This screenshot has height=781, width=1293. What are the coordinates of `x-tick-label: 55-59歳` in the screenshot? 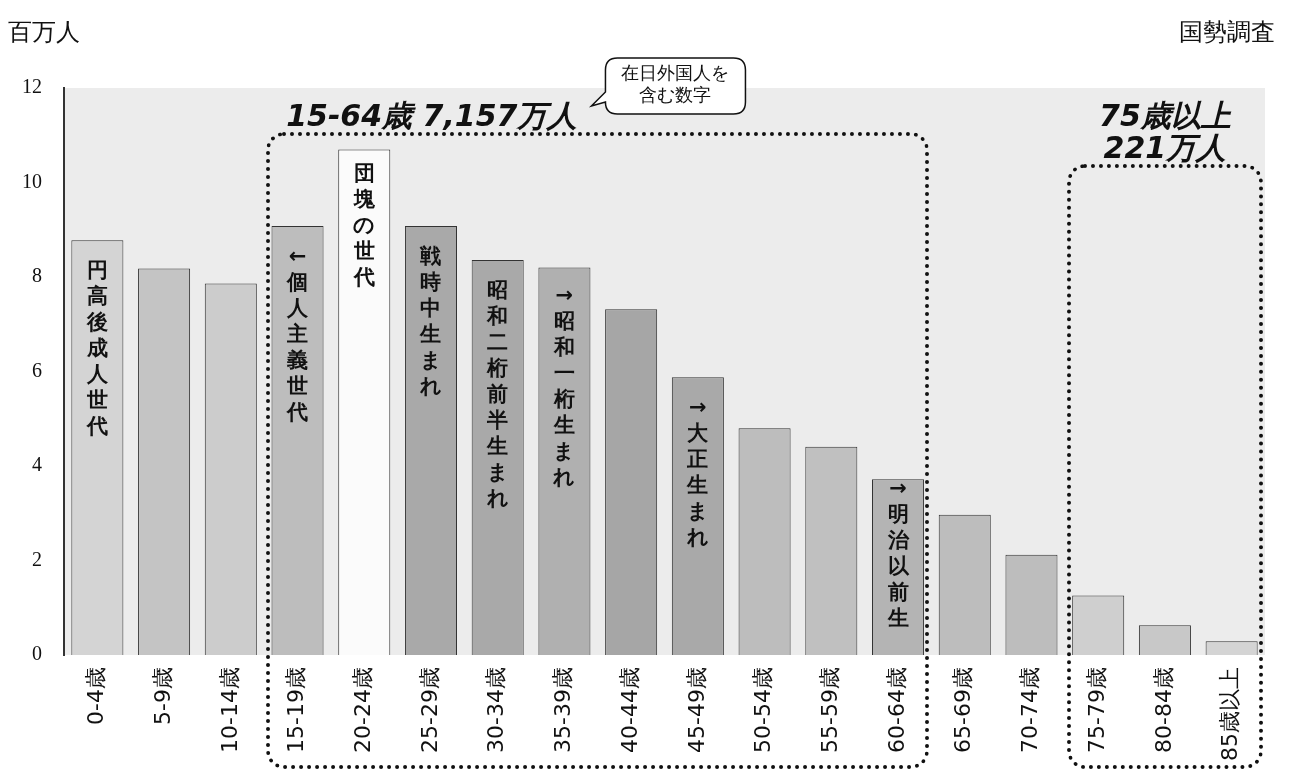 It's located at (830, 710).